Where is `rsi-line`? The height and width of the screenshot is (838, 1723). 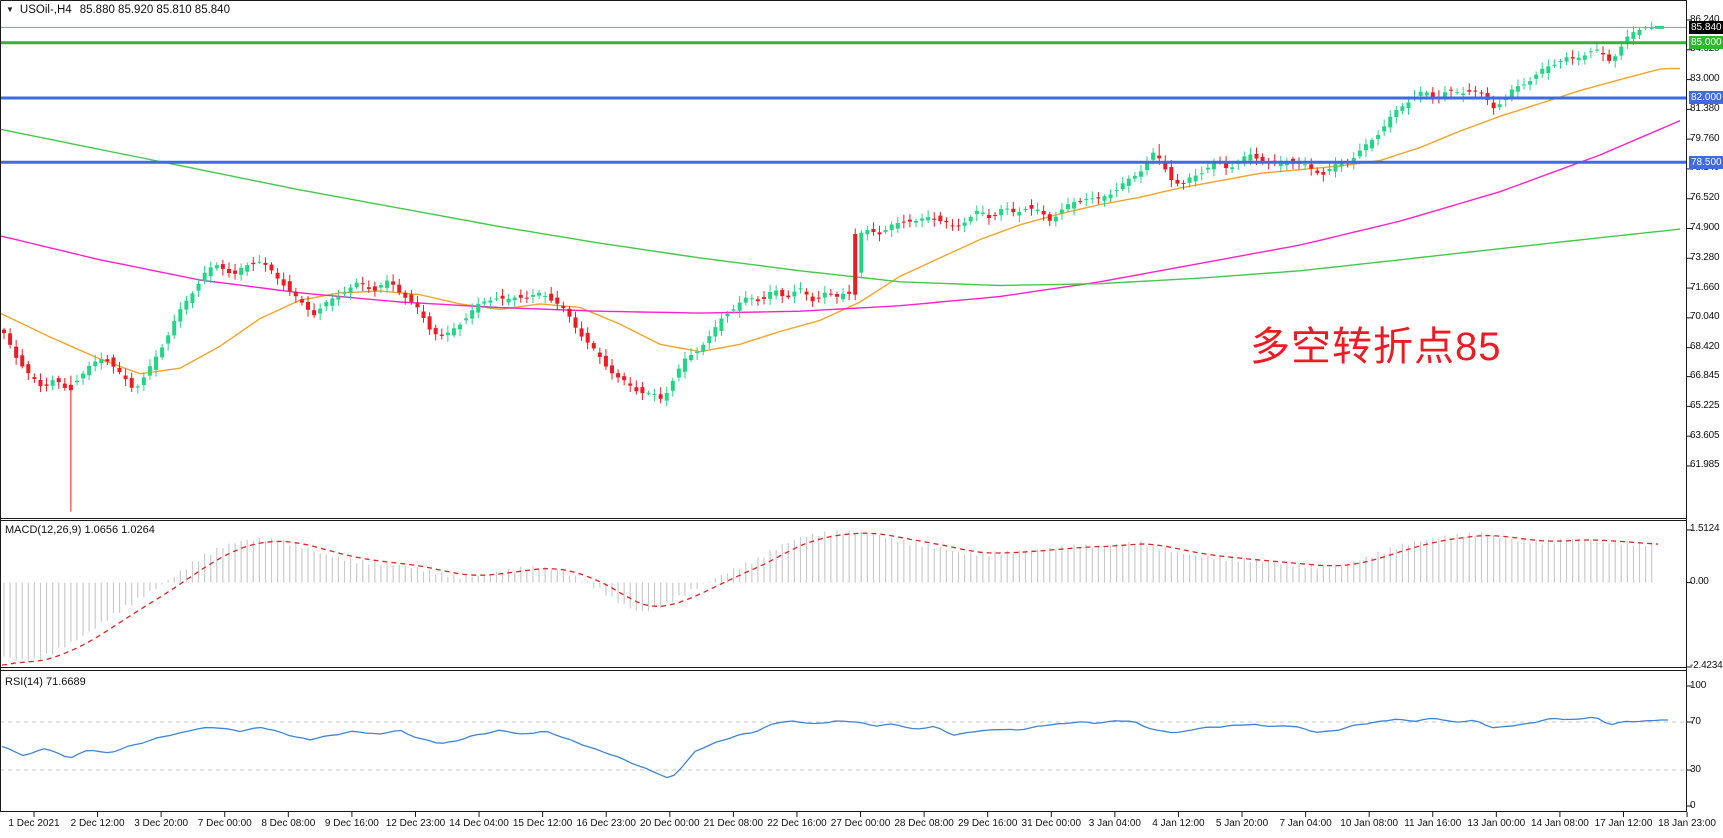 rsi-line is located at coordinates (834, 747).